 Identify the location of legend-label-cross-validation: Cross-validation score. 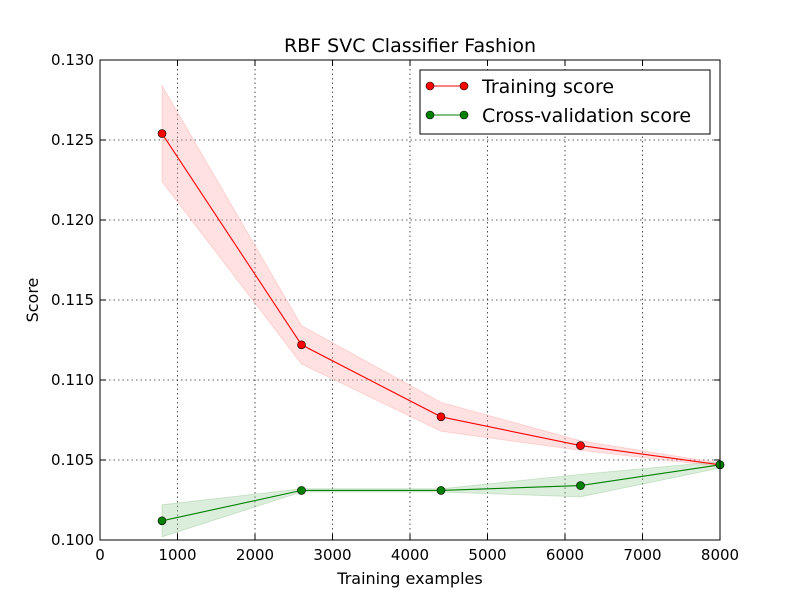
(586, 116).